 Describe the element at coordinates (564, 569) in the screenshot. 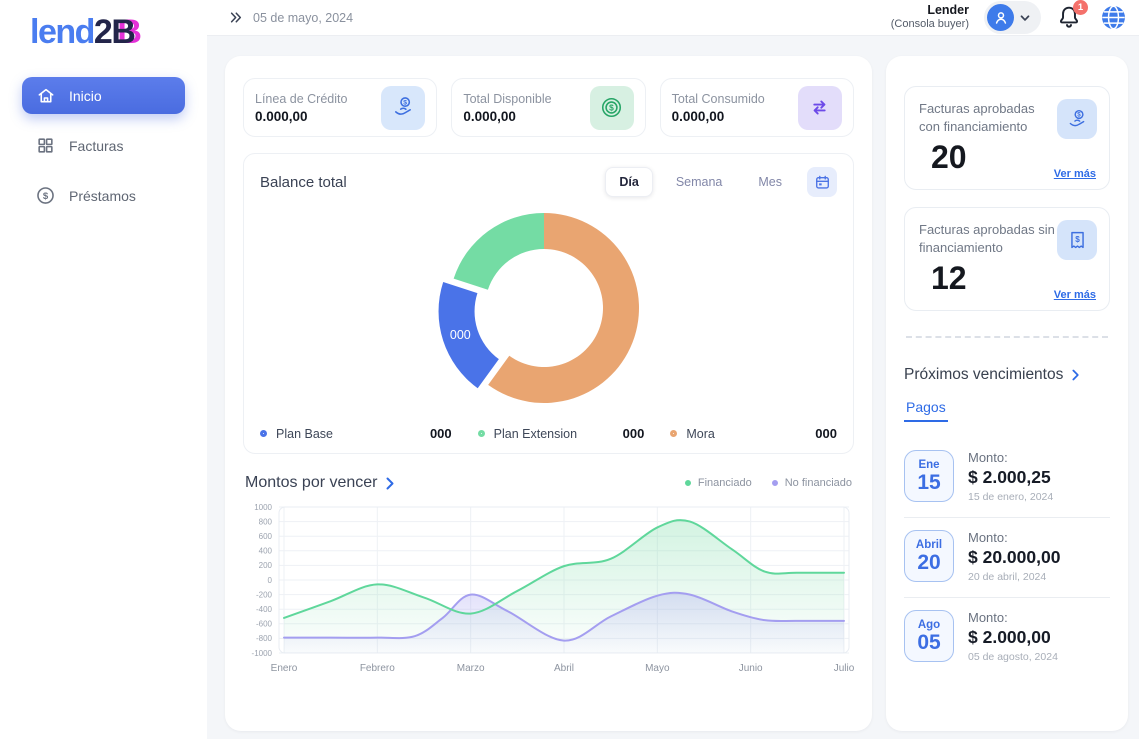

I see `series-line-financiado` at that location.